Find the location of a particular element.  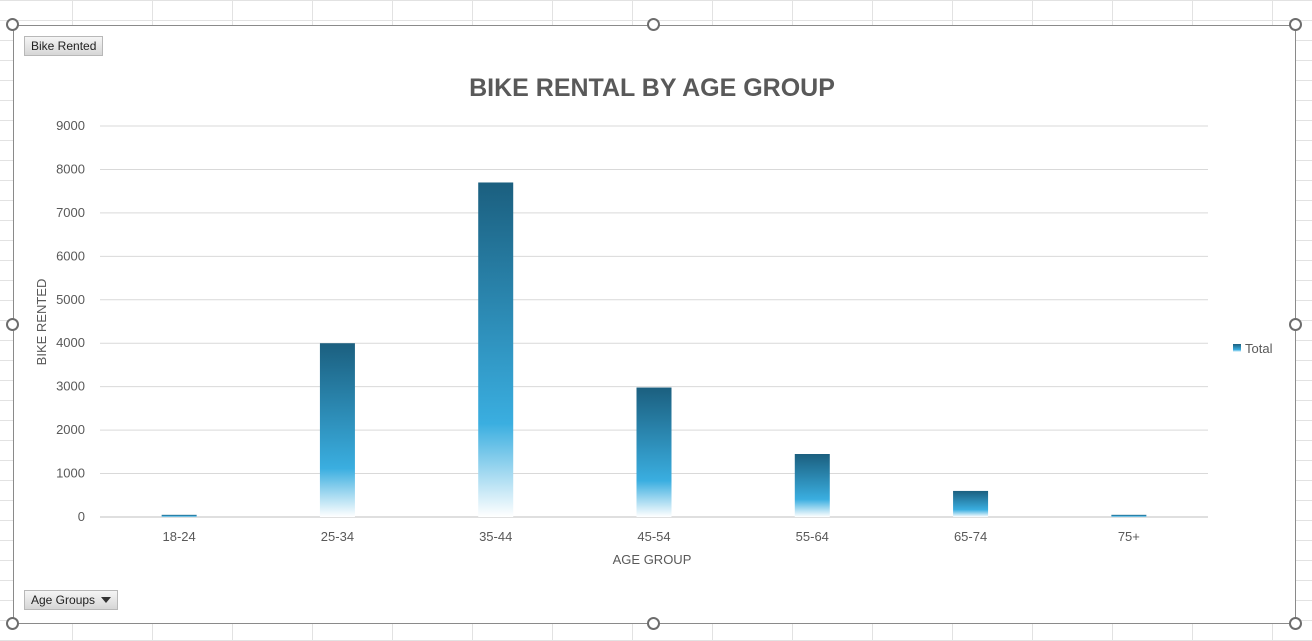

axis-field-button: Age Groups is located at coordinates (71, 600).